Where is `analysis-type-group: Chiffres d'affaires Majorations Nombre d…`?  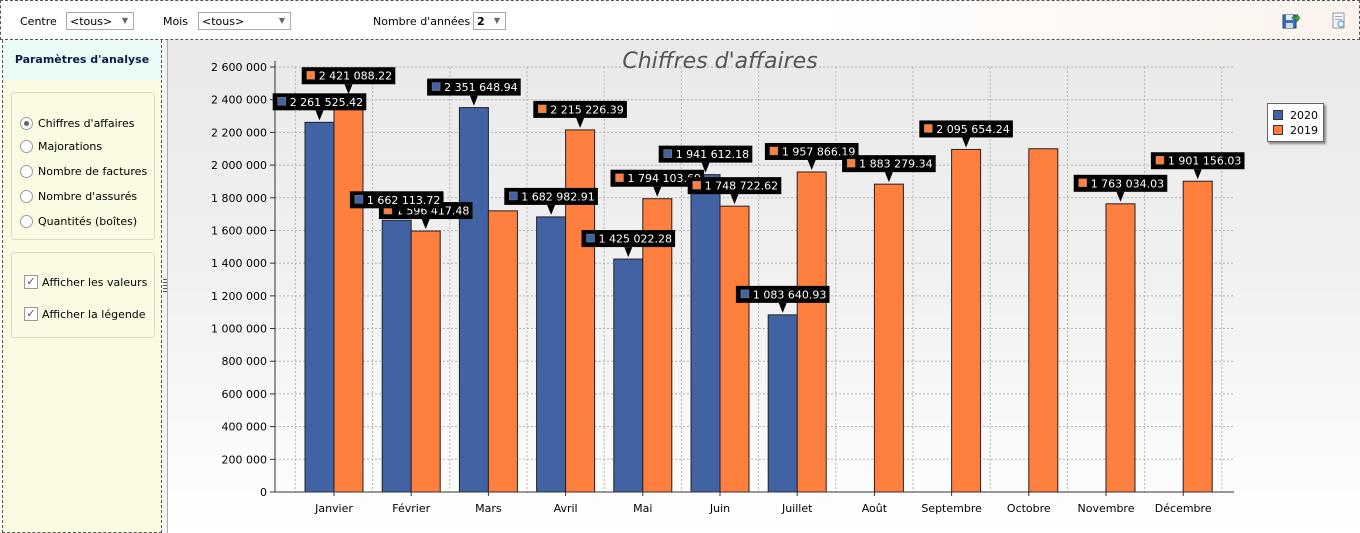
analysis-type-group: Chiffres d'affaires Majorations Nombre d… is located at coordinates (83, 166).